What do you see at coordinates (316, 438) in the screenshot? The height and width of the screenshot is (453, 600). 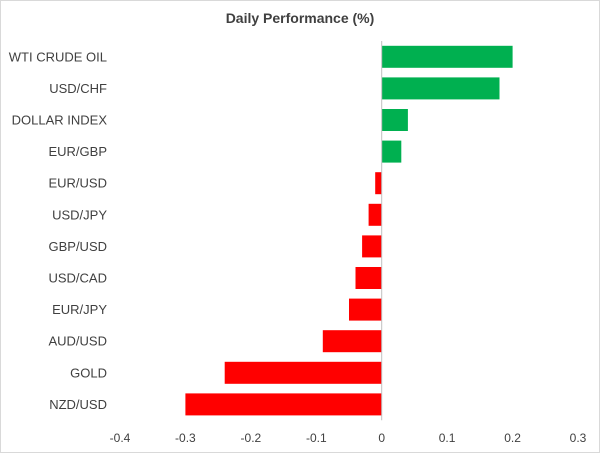 I see `x-tick-label: -0.1` at bounding box center [316, 438].